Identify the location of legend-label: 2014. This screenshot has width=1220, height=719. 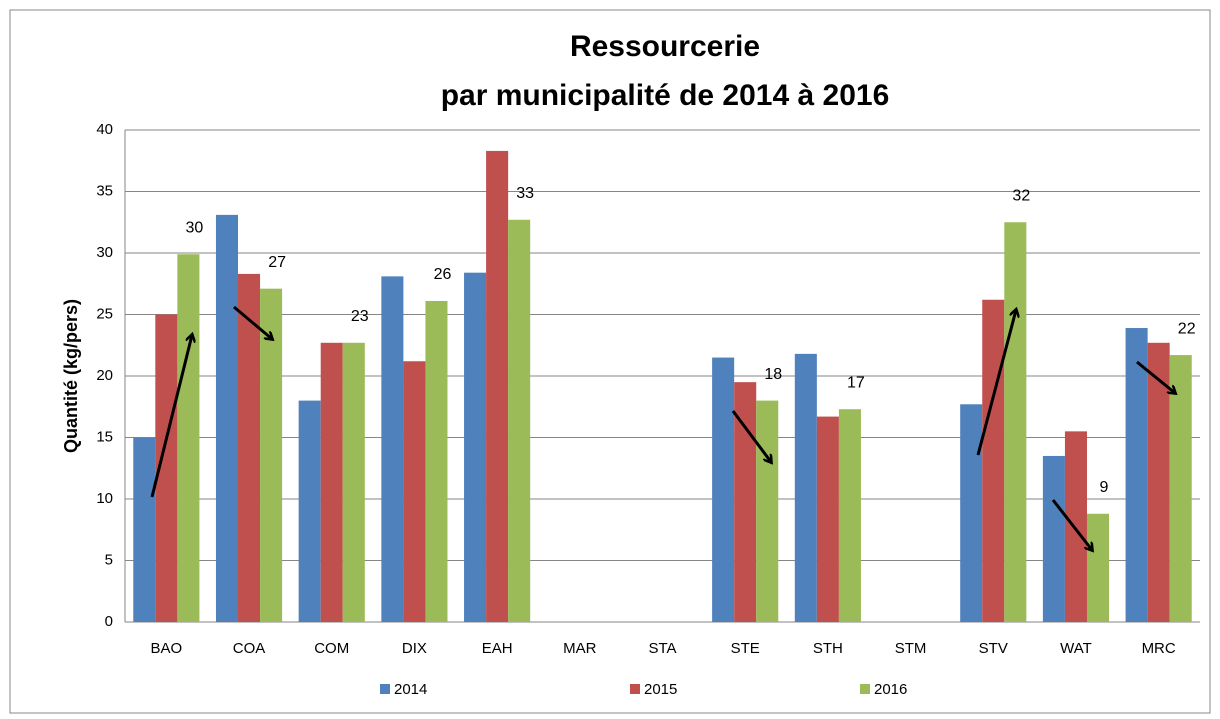
(410, 689).